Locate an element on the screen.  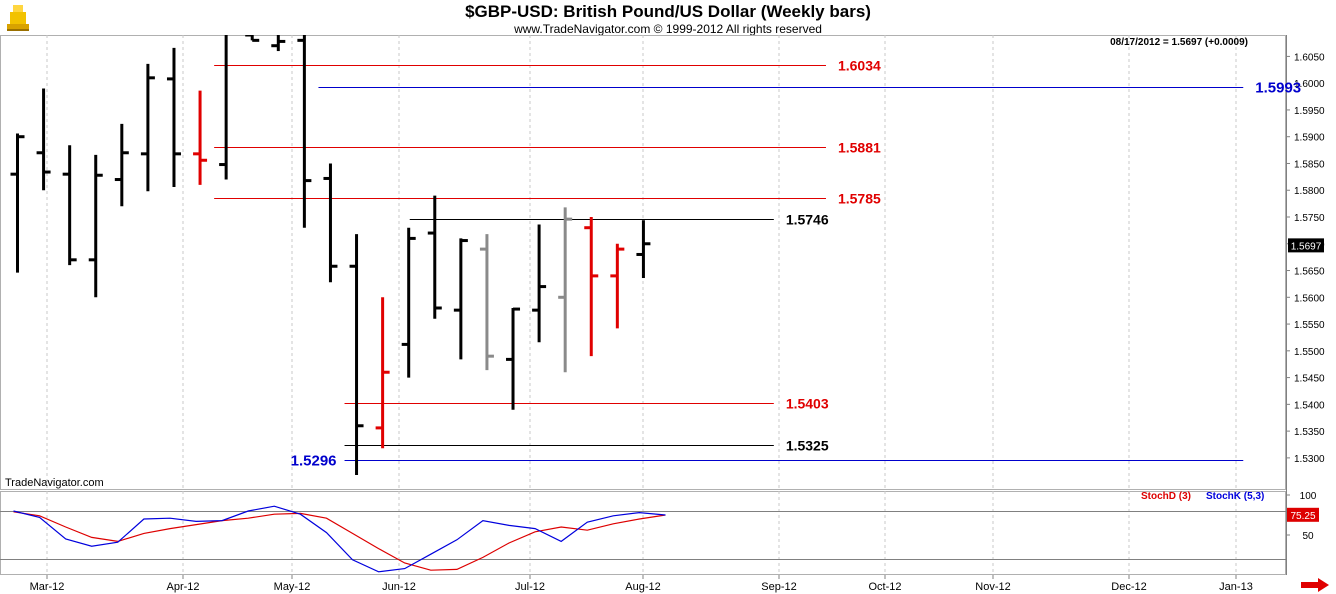
x-tick-label: Apr-12 is located at coordinates (182, 587).